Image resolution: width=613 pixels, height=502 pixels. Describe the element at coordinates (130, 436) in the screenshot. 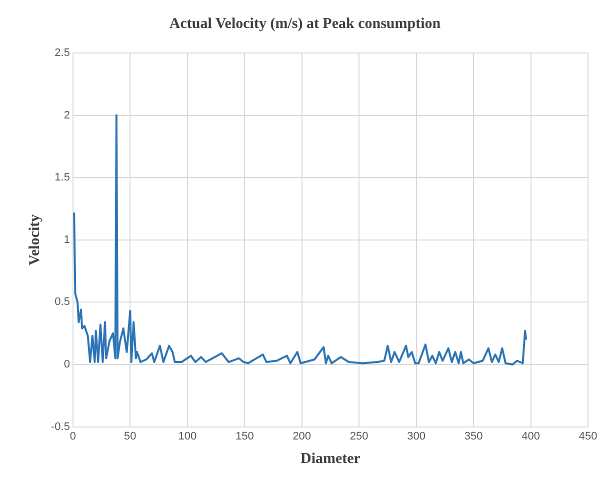

I see `x-tick-label: 50` at that location.